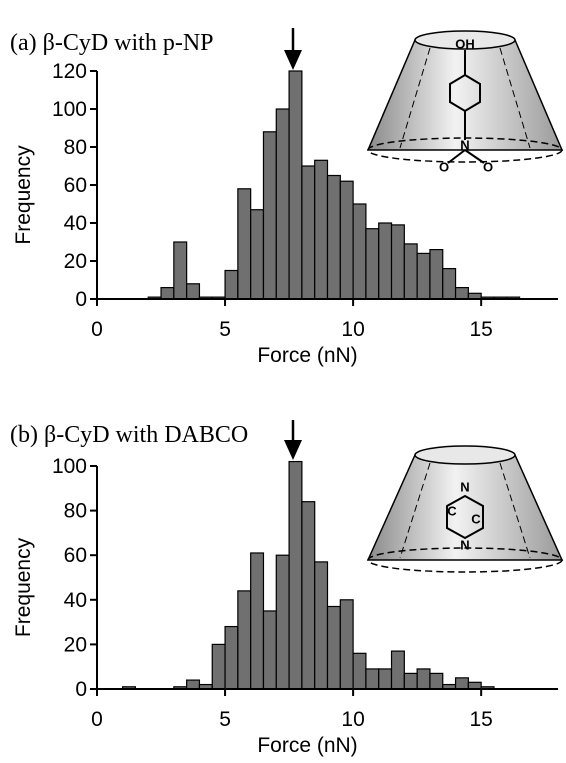  I want to click on chart-title: (a) β-CyD with p-NP, so click(112, 43).